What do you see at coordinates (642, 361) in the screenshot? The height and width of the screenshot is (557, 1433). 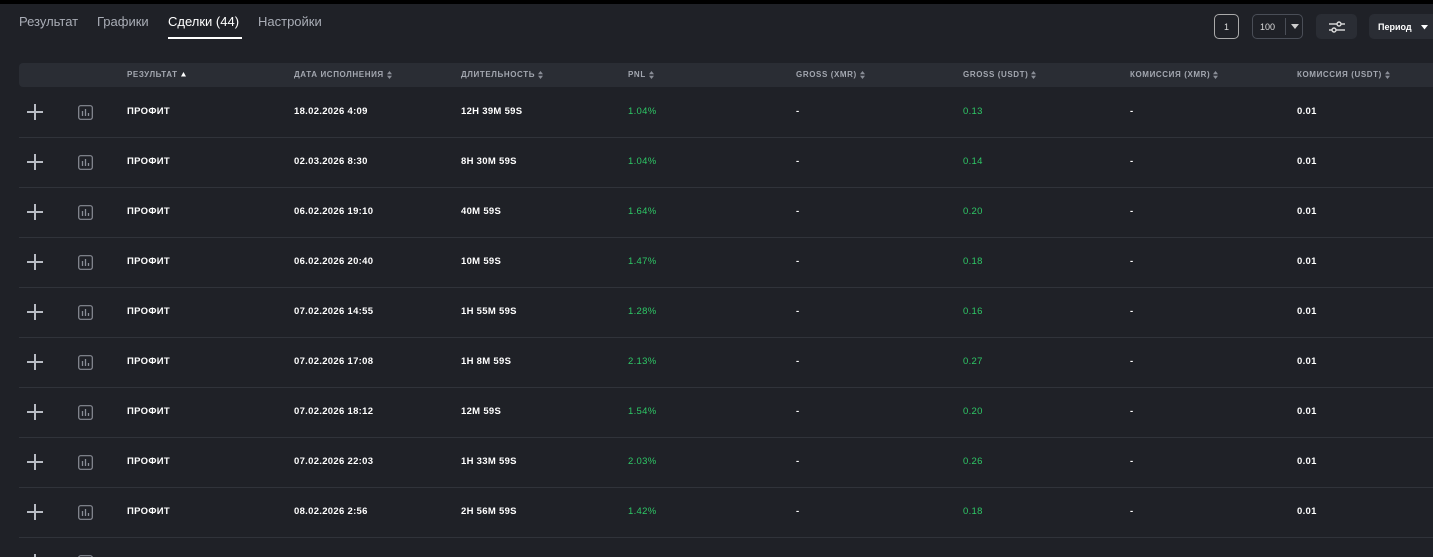 I see `cell: 2.13%` at bounding box center [642, 361].